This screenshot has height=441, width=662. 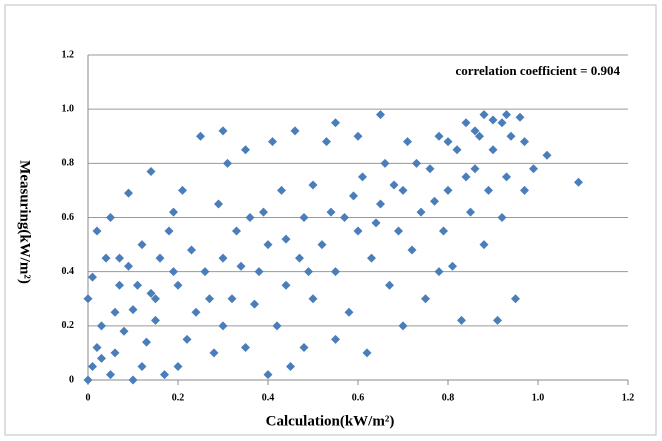 I want to click on y-tick-label: 1.2, so click(x=68, y=54).